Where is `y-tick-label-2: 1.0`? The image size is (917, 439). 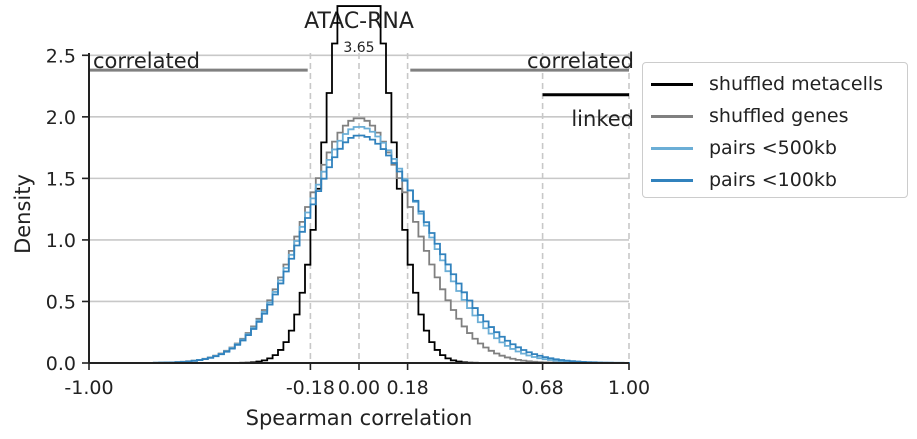
y-tick-label-2: 1.0 is located at coordinates (61, 241).